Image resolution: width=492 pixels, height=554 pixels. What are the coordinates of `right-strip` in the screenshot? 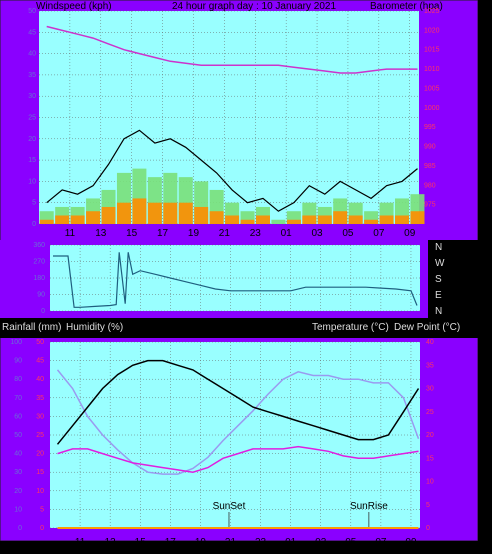 It's located at (485, 277).